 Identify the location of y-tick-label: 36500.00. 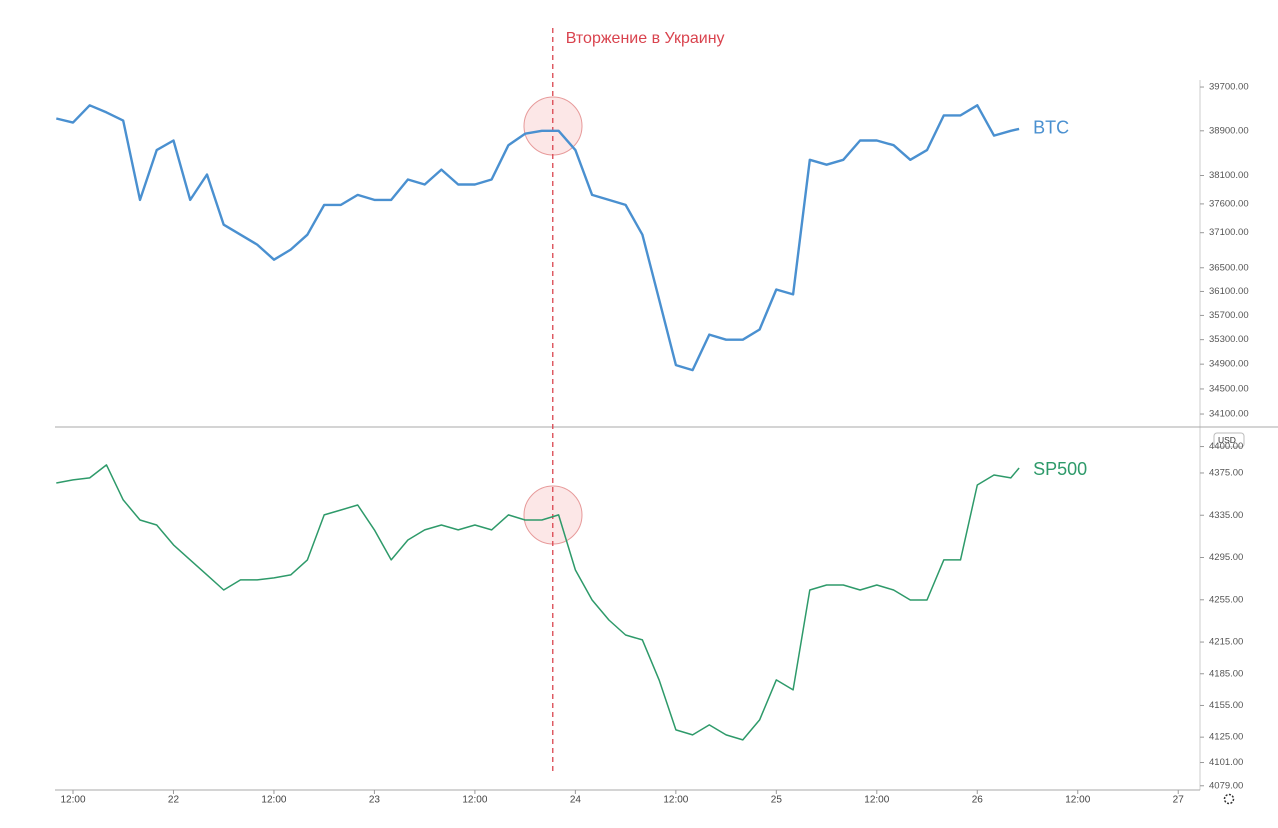
(1229, 267).